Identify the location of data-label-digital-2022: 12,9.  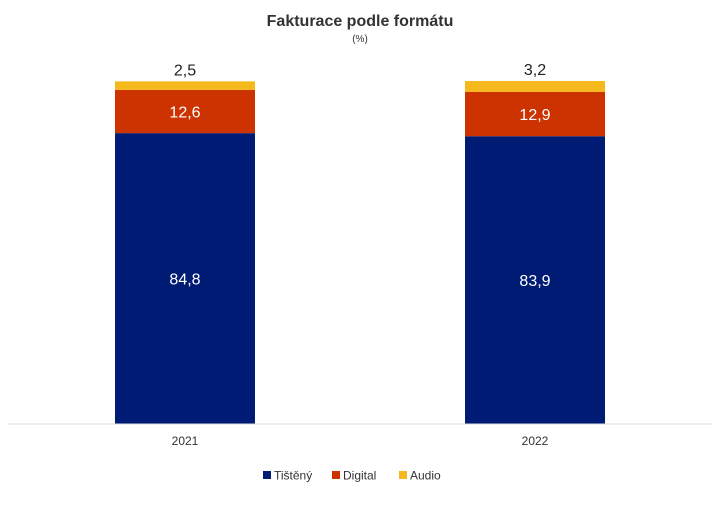
(534, 115).